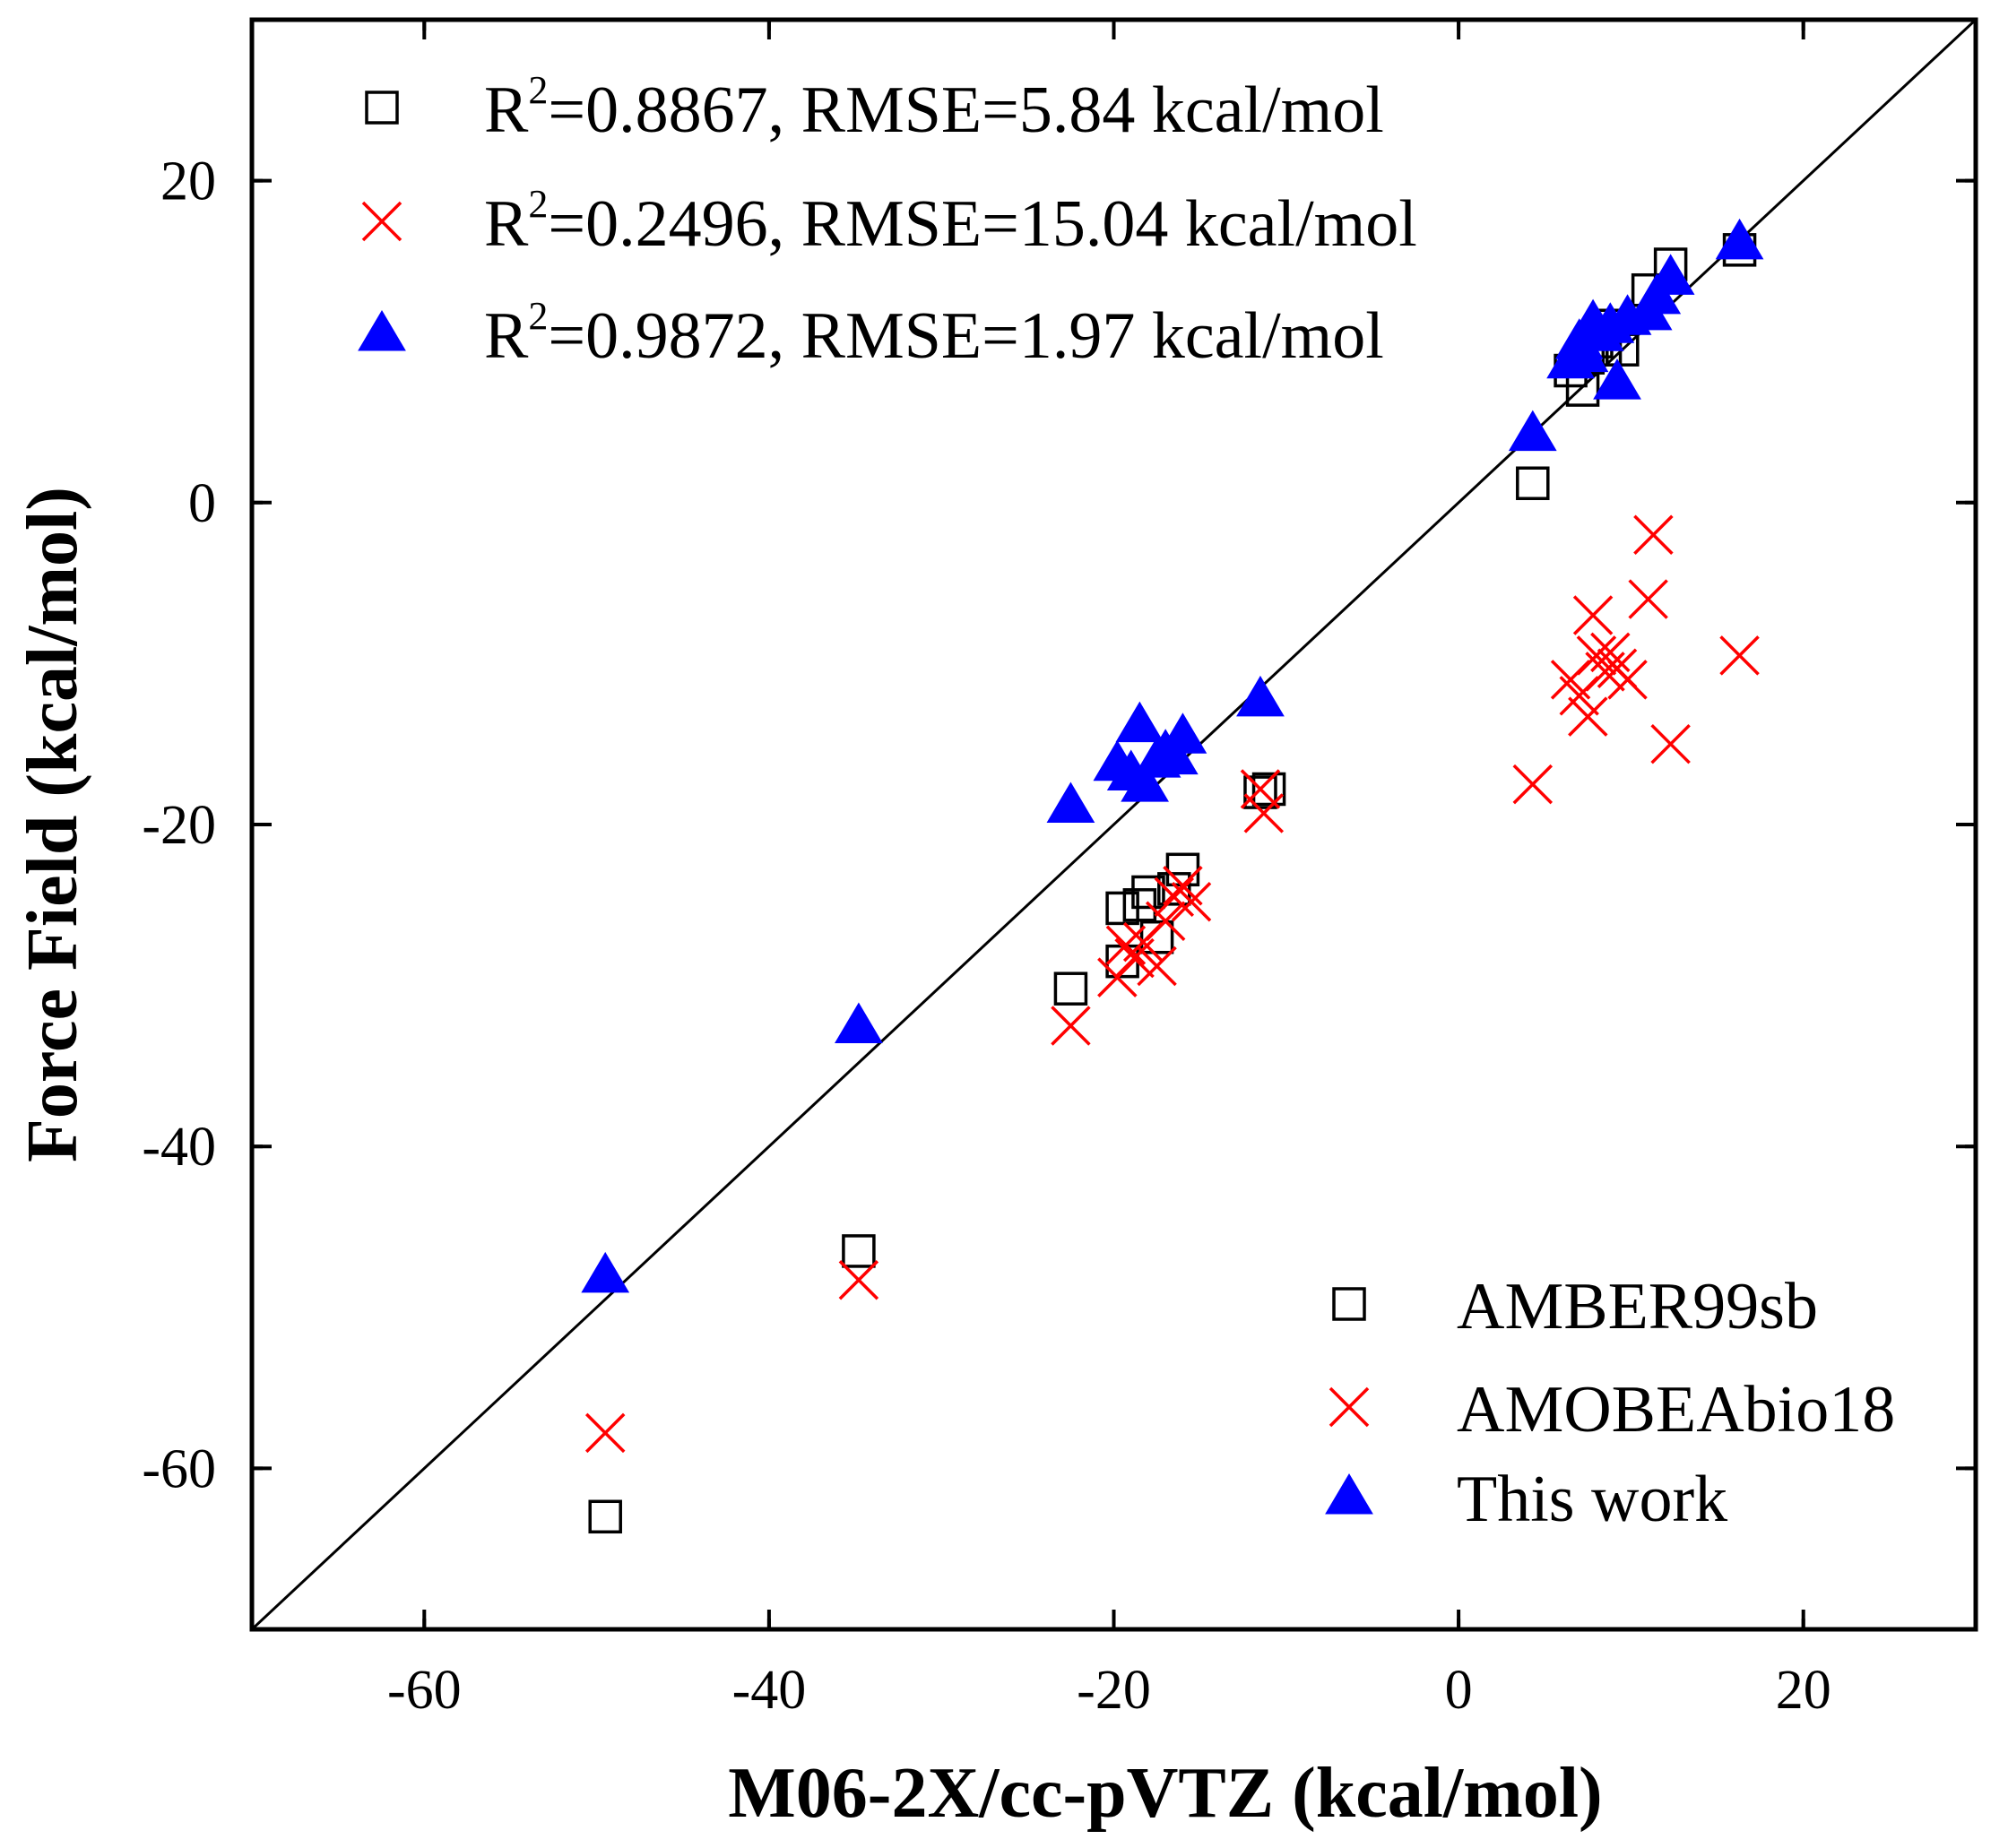 The width and height of the screenshot is (2008, 1848). Describe the element at coordinates (769, 1690) in the screenshot. I see `x-tick-label: -40` at that location.